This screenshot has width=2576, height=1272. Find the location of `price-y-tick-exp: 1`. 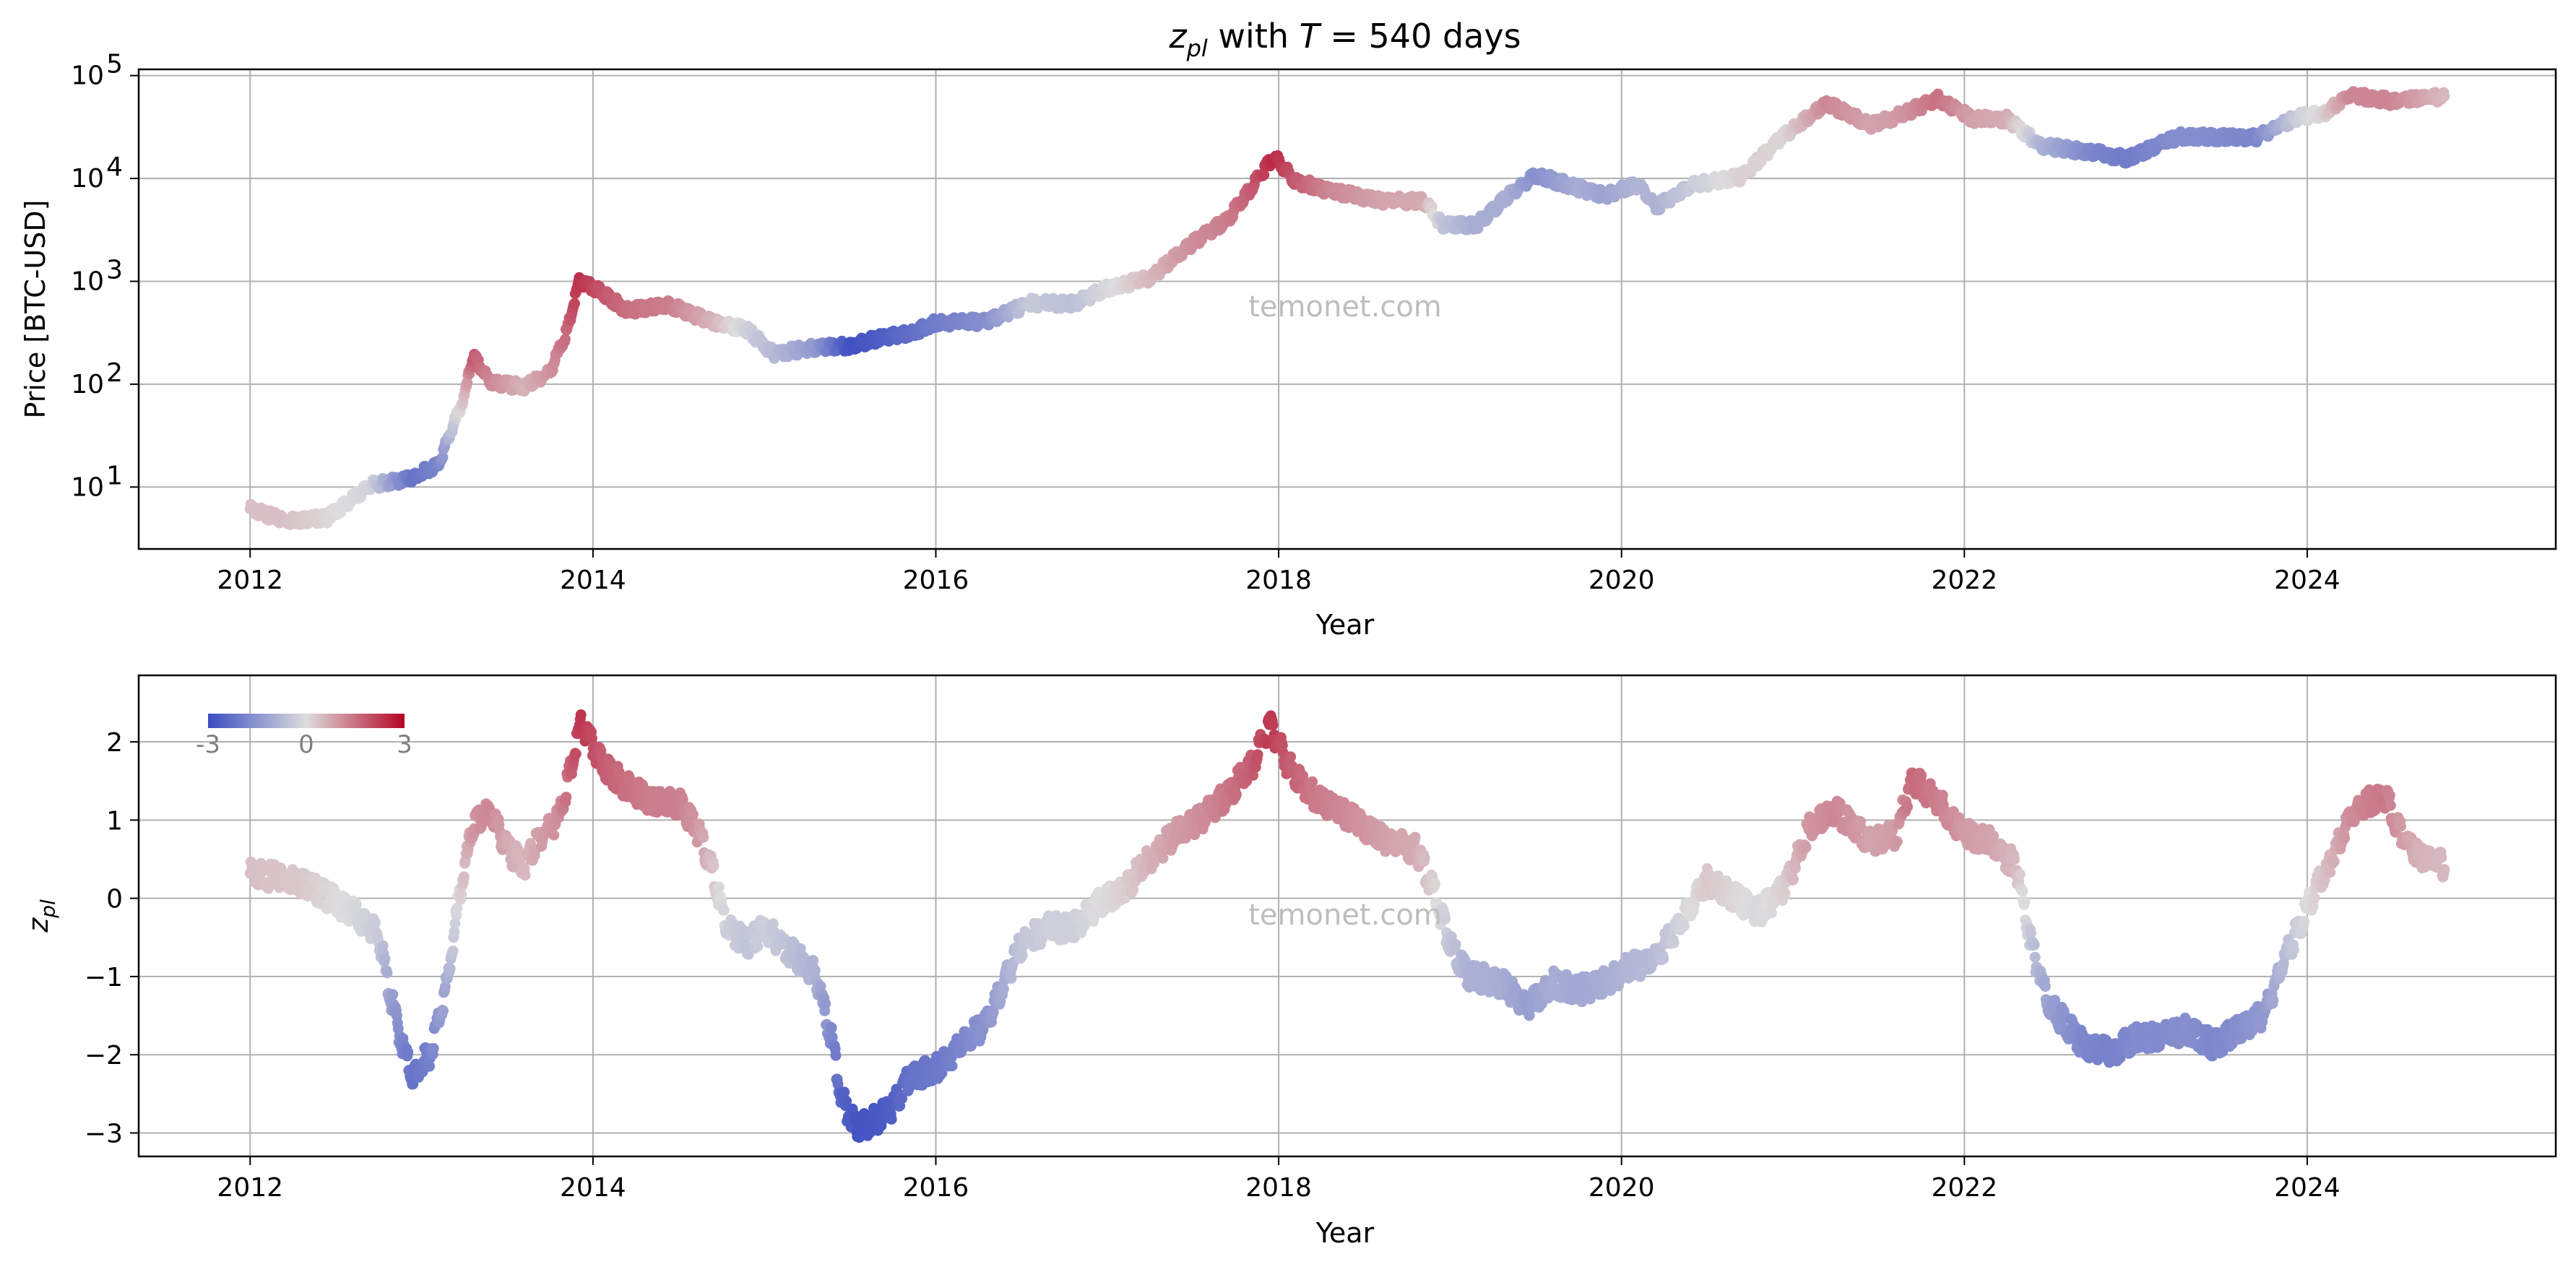

price-y-tick-exp: 1 is located at coordinates (115, 475).